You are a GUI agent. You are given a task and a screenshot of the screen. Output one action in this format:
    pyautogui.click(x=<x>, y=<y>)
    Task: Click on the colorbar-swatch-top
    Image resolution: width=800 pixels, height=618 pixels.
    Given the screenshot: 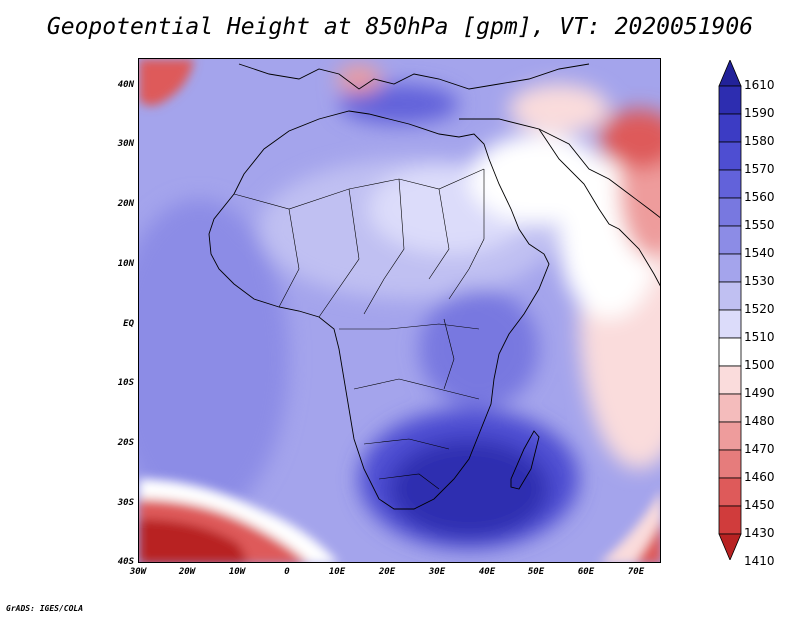 What is the action you would take?
    pyautogui.click(x=730, y=73)
    